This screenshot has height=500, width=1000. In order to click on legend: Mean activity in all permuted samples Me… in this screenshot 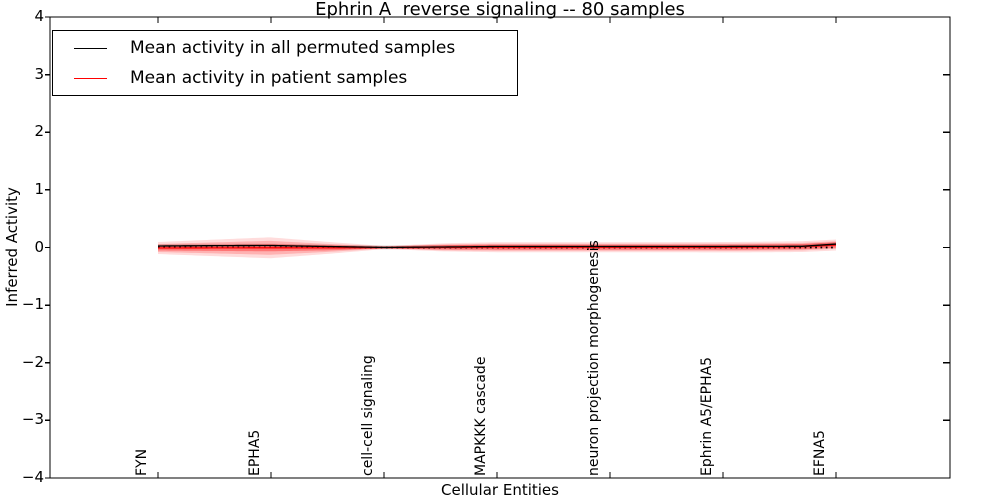, I will do `click(285, 63)`.